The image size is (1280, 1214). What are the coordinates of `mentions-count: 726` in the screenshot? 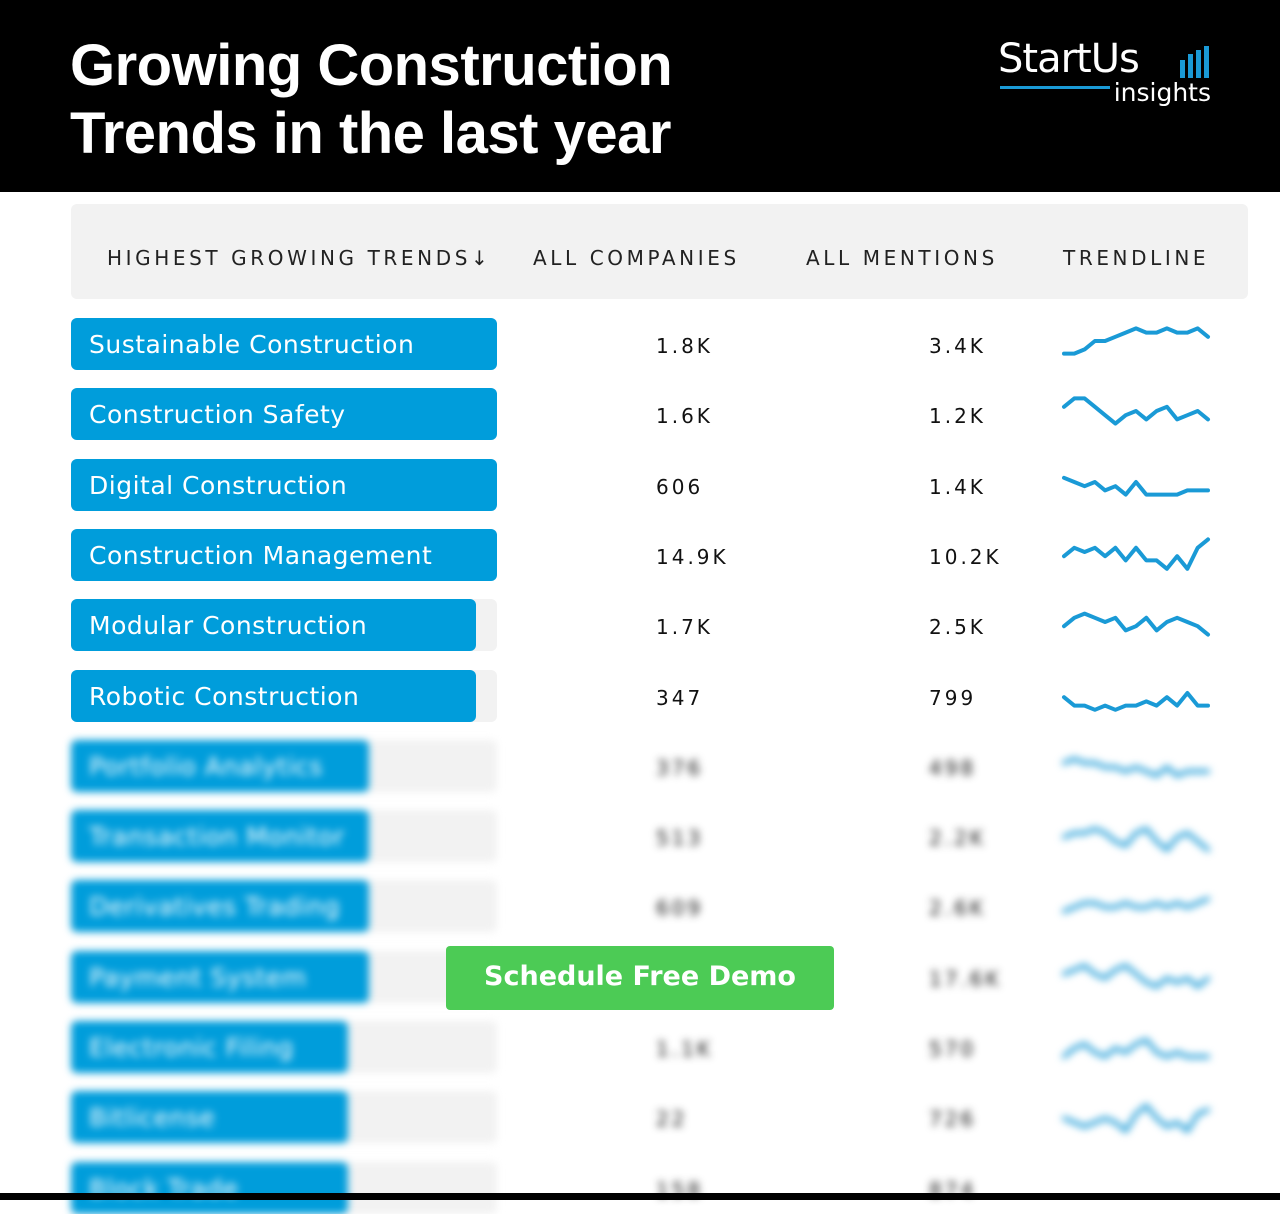 It's located at (953, 1119).